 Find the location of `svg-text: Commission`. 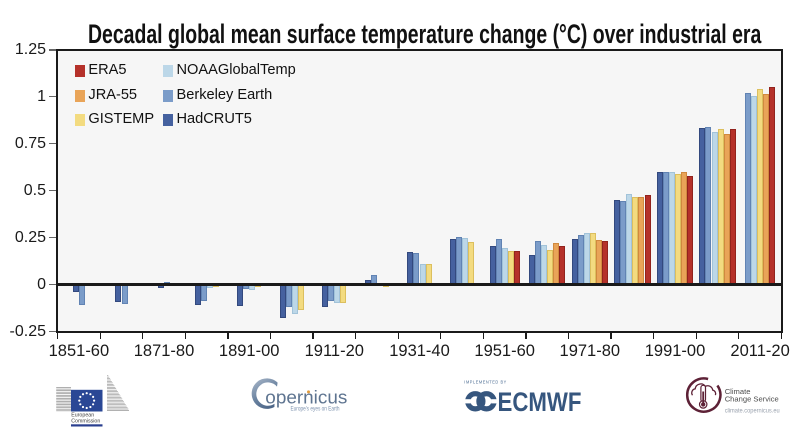

svg-text: Commission is located at coordinates (85, 421).